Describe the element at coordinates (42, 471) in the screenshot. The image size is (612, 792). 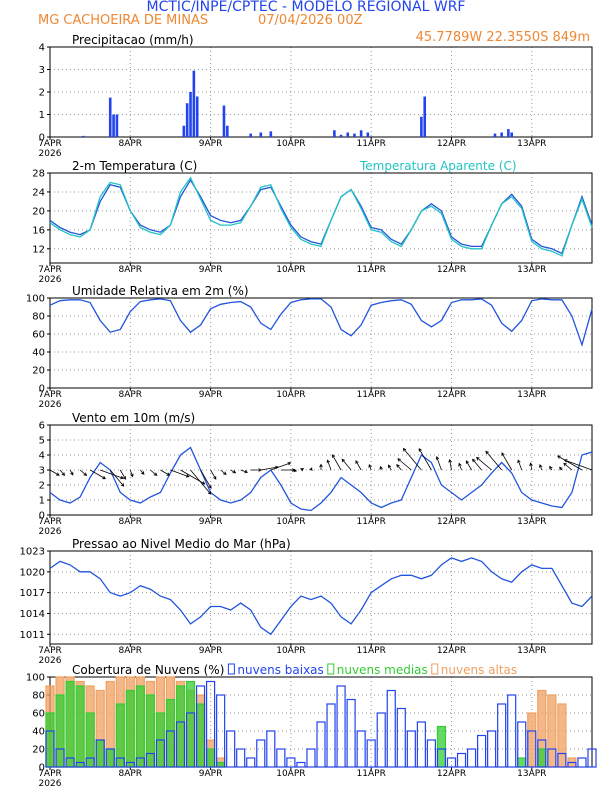
I see `y-tick-label: 3` at that location.